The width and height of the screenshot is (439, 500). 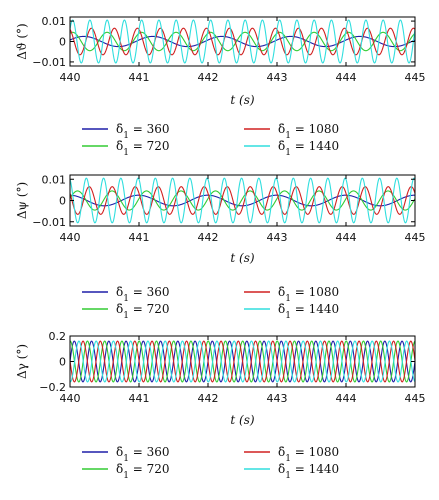 I want to click on plot-frame, so click(x=242, y=41).